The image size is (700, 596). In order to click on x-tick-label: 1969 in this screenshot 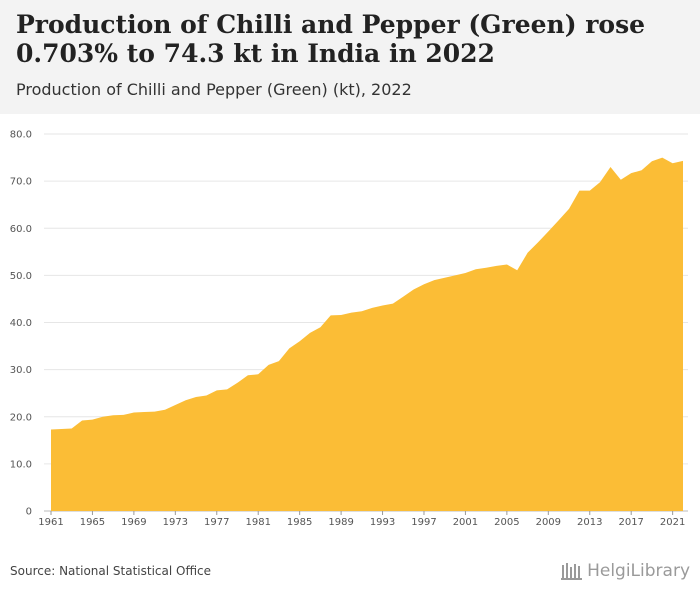, I will do `click(133, 522)`.